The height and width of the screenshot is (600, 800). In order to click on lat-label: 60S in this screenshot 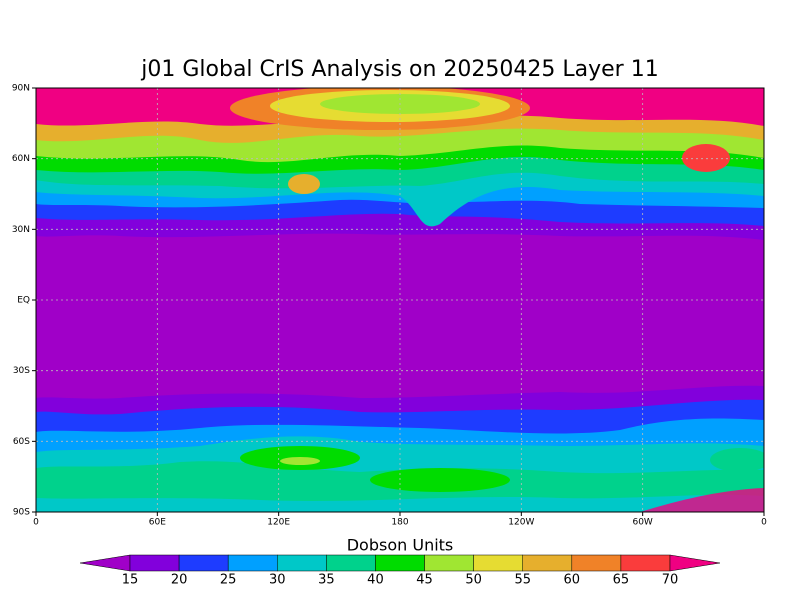, I will do `click(21, 442)`.